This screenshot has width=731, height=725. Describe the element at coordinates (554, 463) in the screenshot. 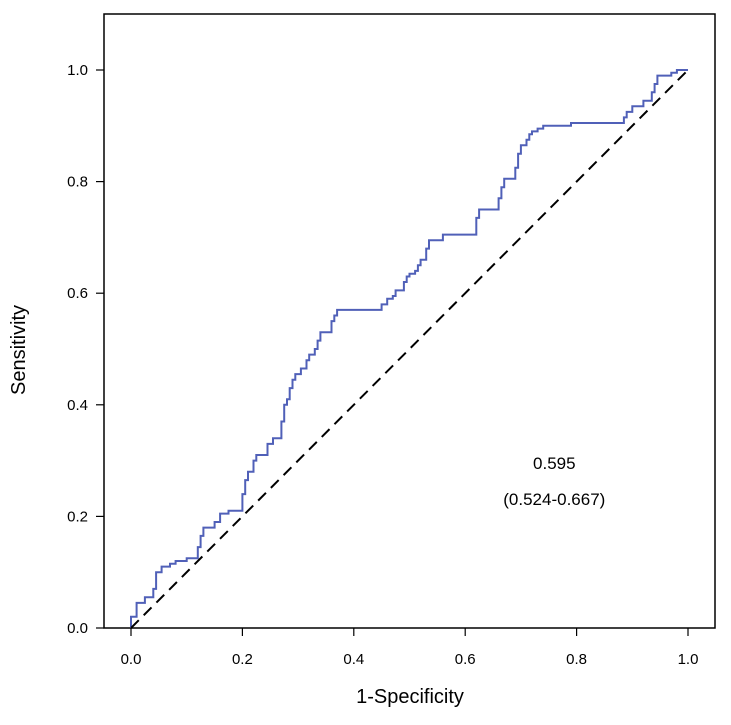

I see `auc-value-label: 0.595` at that location.